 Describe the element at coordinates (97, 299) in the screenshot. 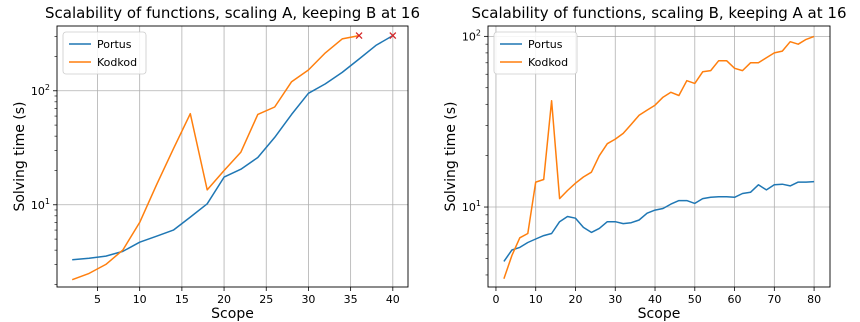

I see `x-tick-label: 5` at that location.